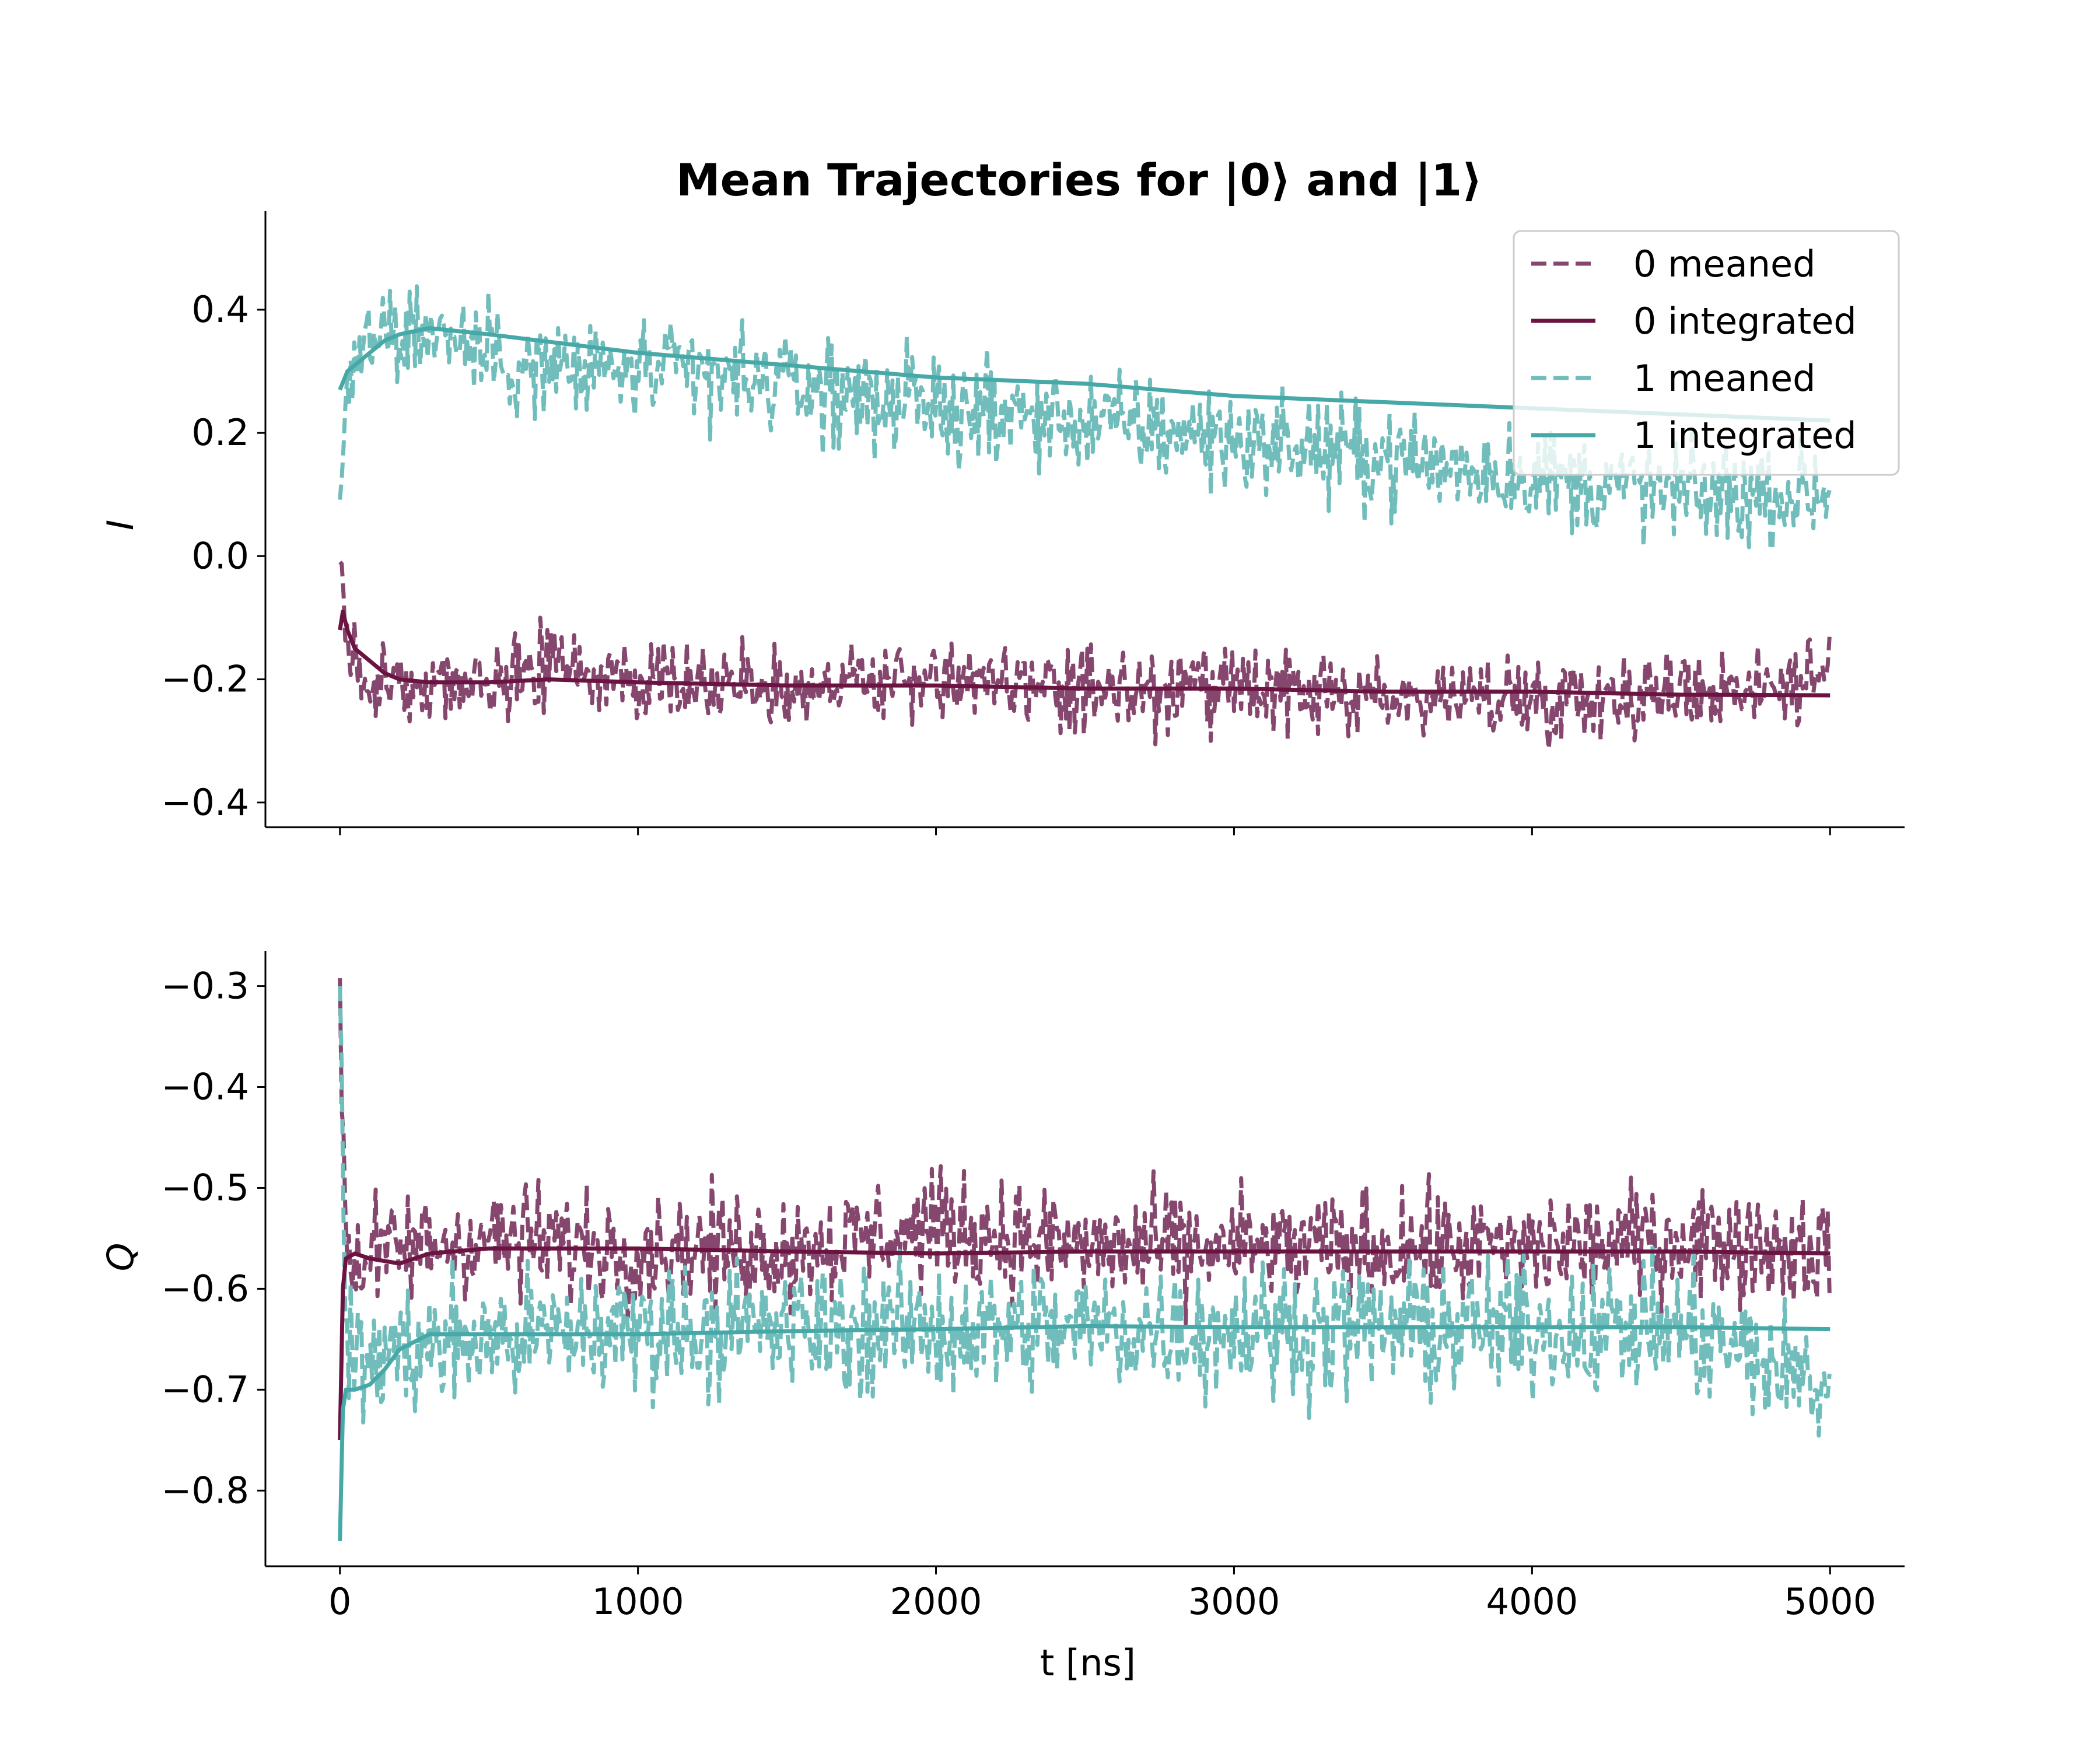 The image size is (2100, 1750). Describe the element at coordinates (220, 309) in the screenshot. I see `y-tick-label-i: 0.4` at that location.